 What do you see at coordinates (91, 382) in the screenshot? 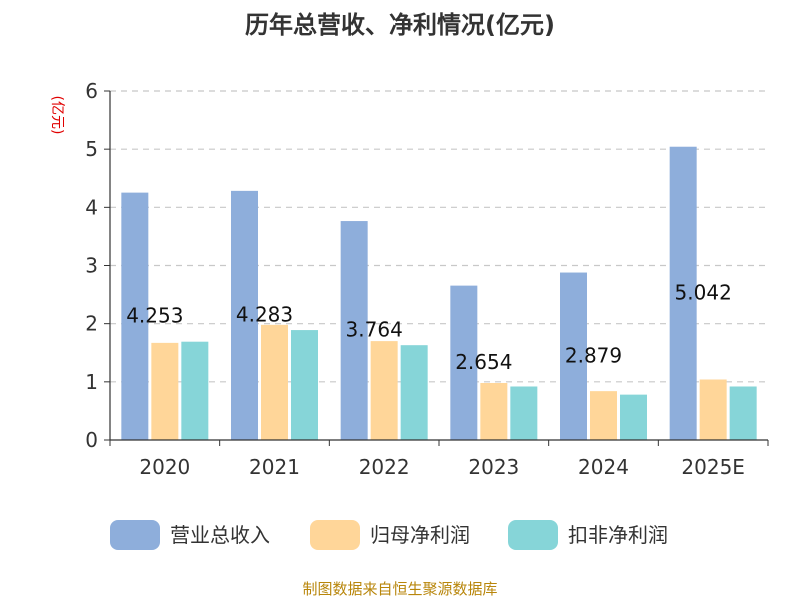
I see `y-tick-label: 1` at bounding box center [91, 382].